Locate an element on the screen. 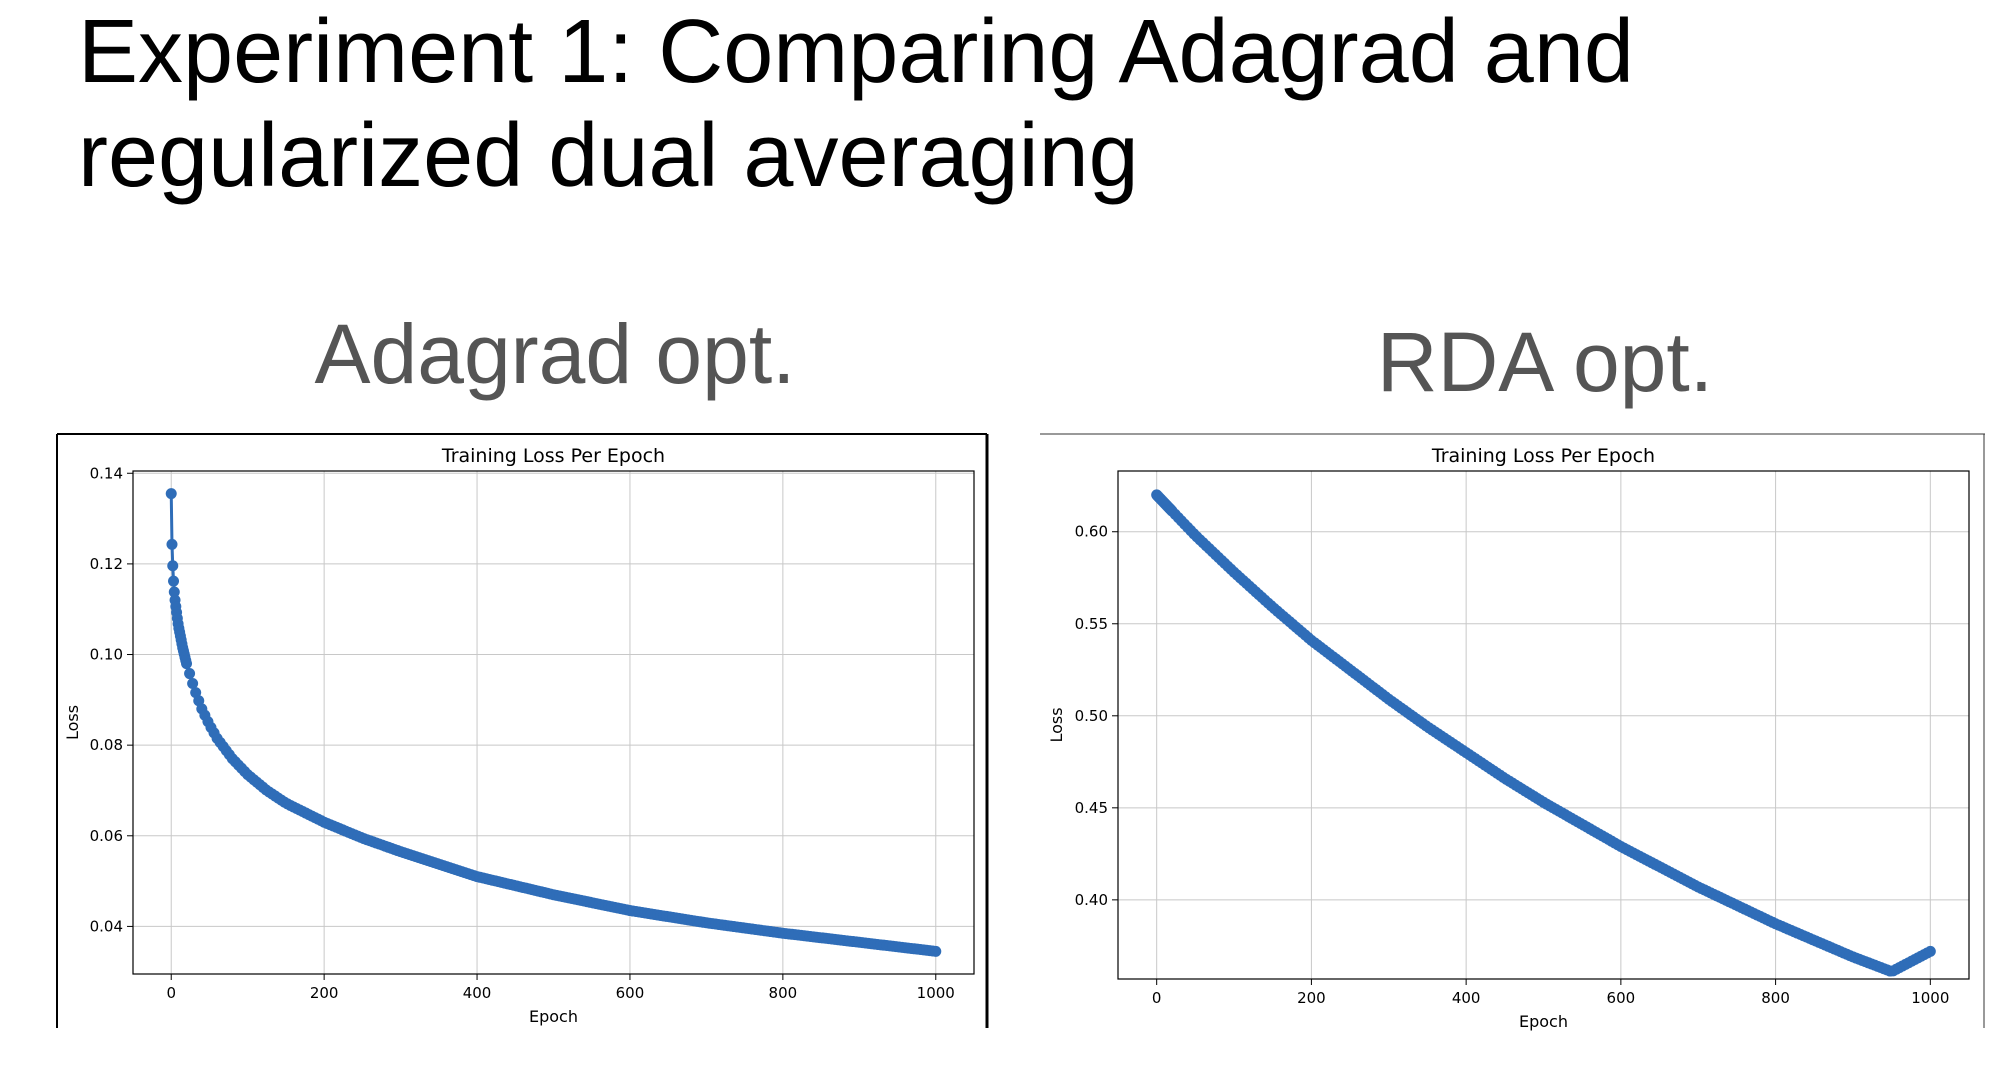  y-tick-label: 0.45 is located at coordinates (1091, 808).